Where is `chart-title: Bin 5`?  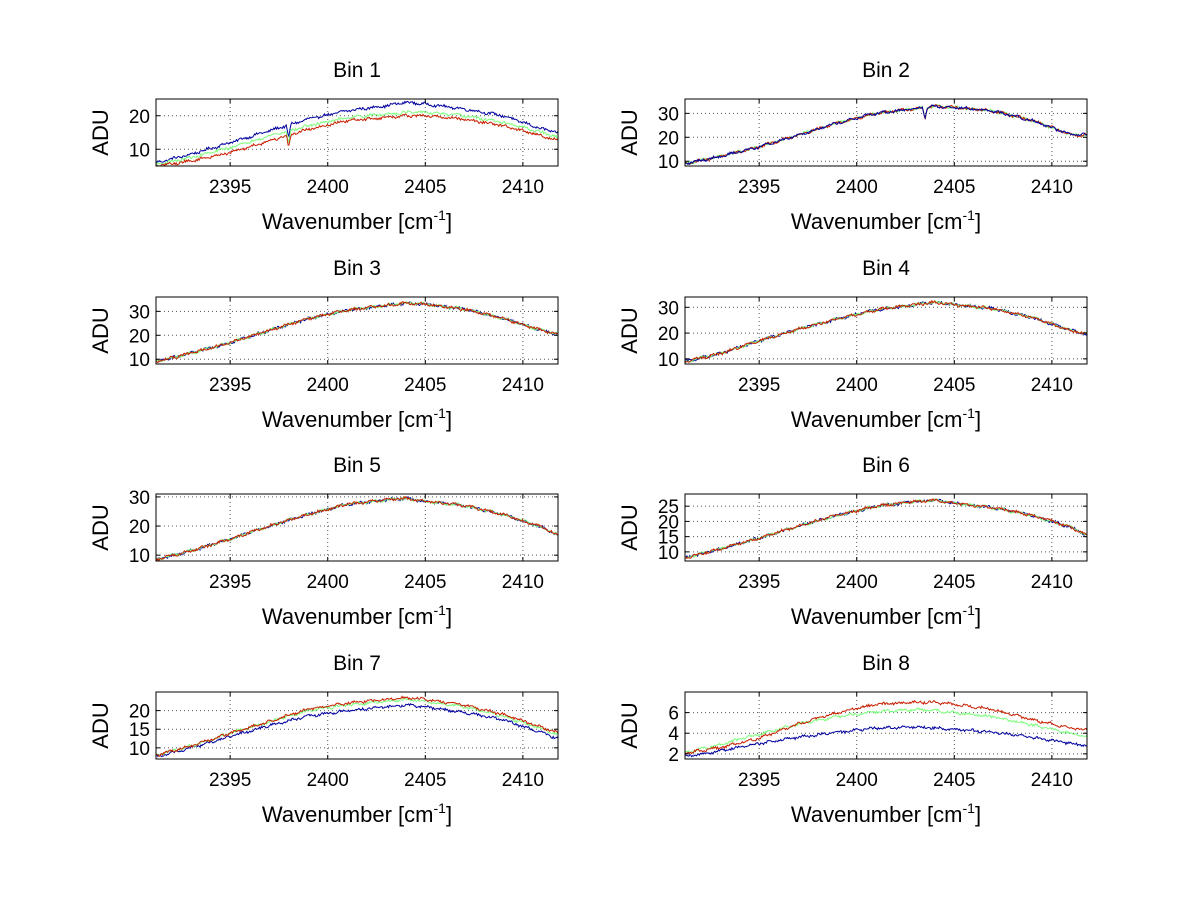
chart-title: Bin 5 is located at coordinates (357, 465).